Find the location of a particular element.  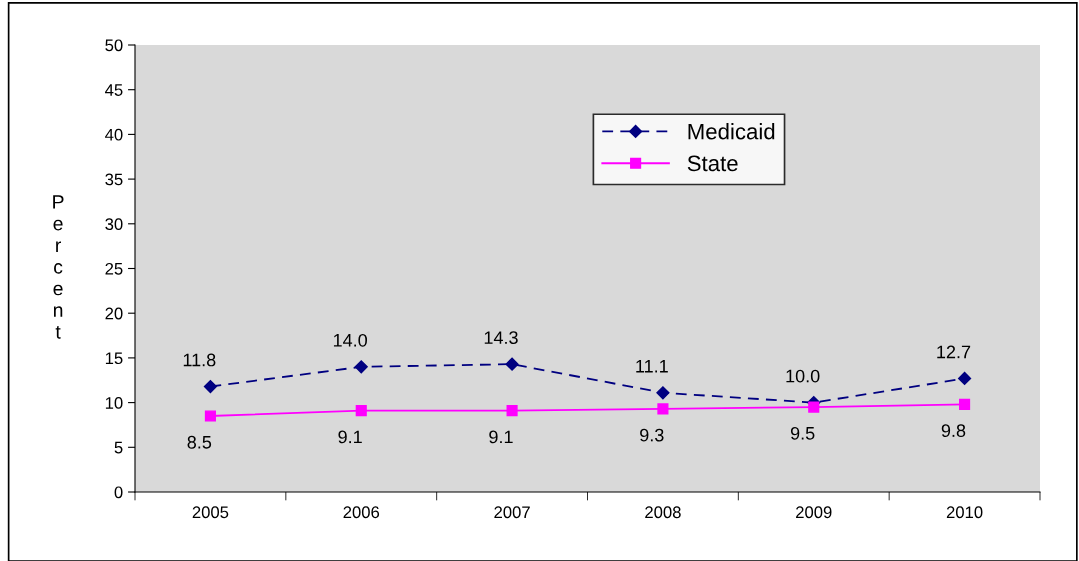

data-label: 14.3 is located at coordinates (501, 337).